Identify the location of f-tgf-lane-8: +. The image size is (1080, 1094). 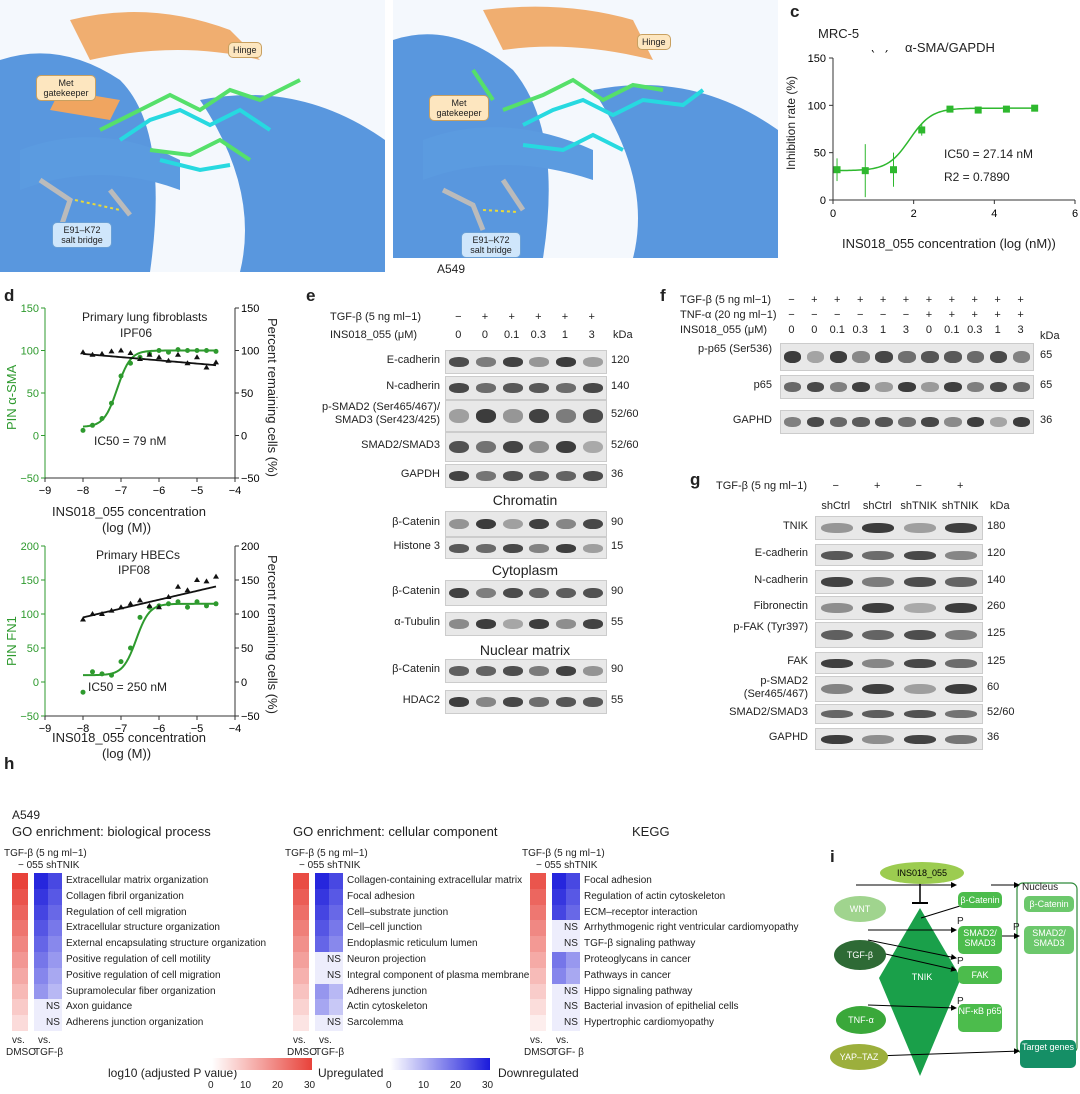
(974, 300).